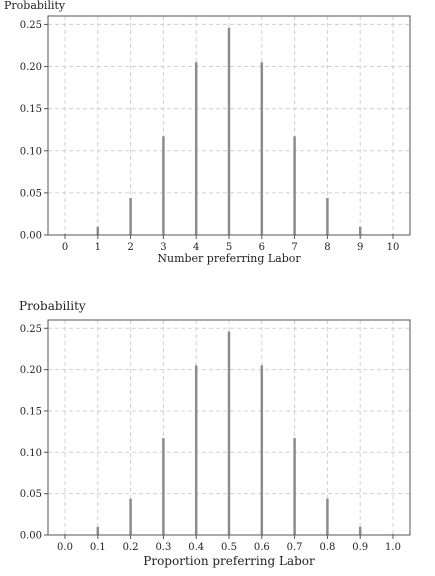  I want to click on x-tick-label: 5, so click(229, 247).